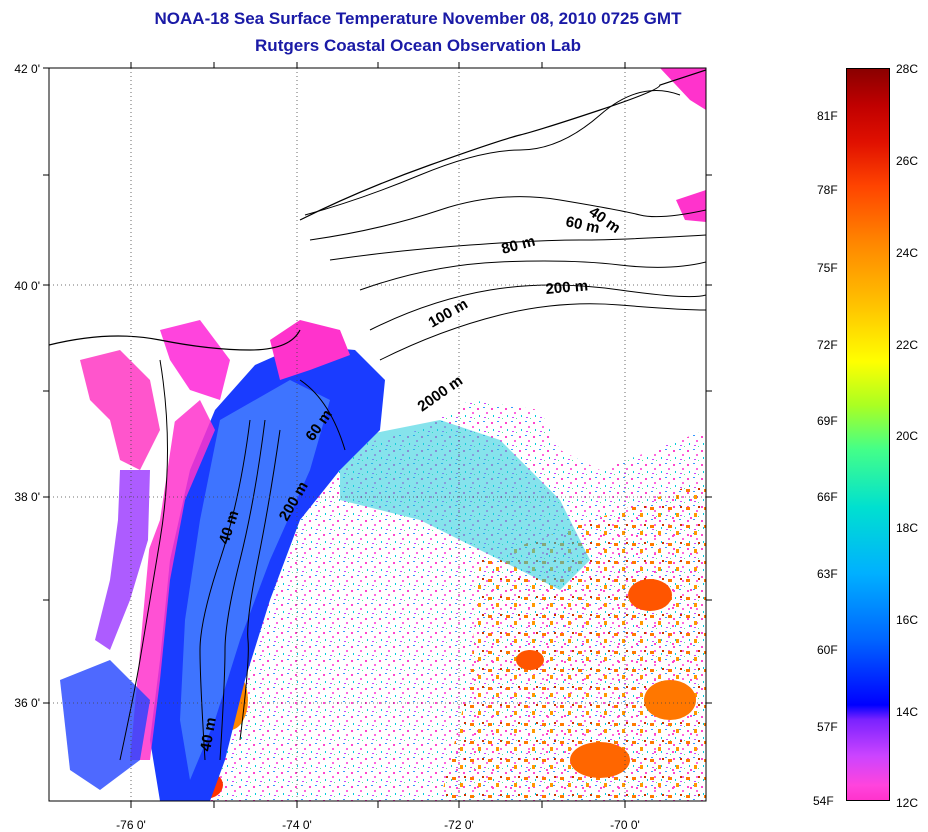 The image size is (928, 832). Describe the element at coordinates (907, 69) in the screenshot. I see `colorbar-c-label: 28C` at that location.